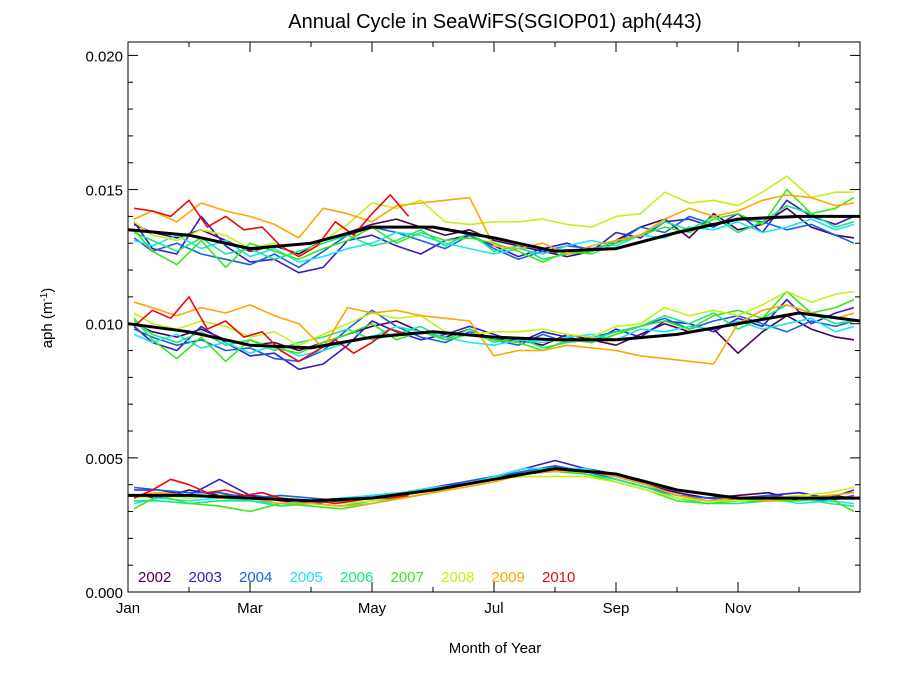 Image resolution: width=900 pixels, height=675 pixels. What do you see at coordinates (154, 577) in the screenshot?
I see `legend-entry-2002: 2002` at bounding box center [154, 577].